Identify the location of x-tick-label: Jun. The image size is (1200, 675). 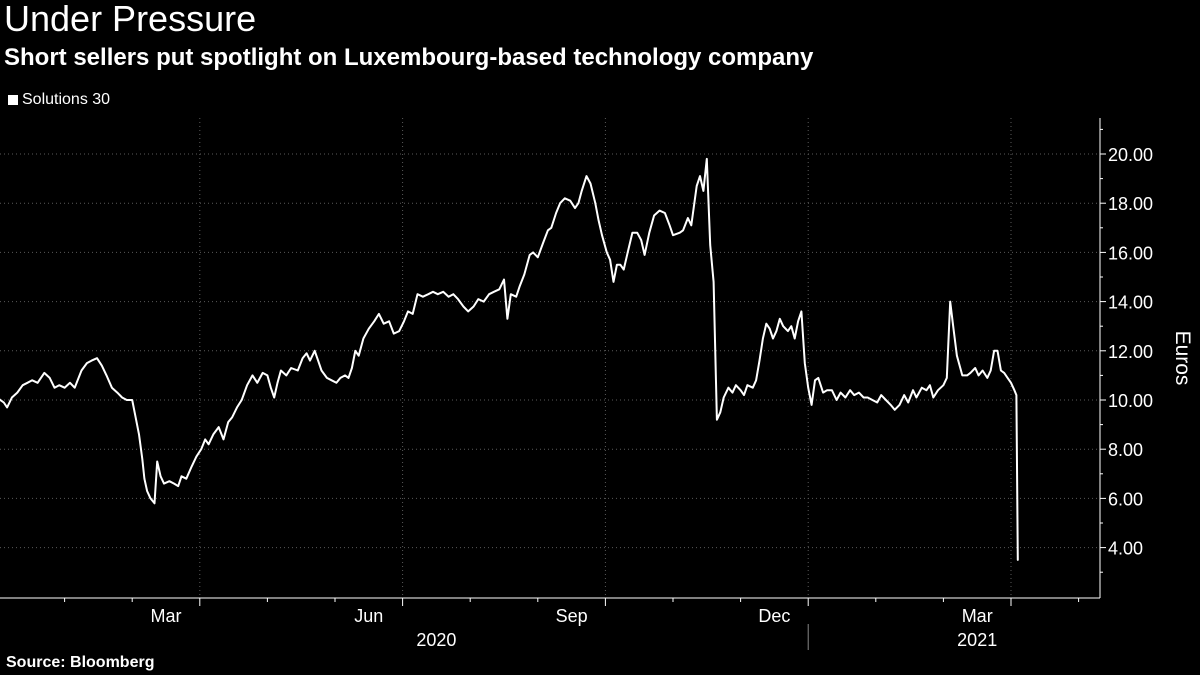
(368, 616).